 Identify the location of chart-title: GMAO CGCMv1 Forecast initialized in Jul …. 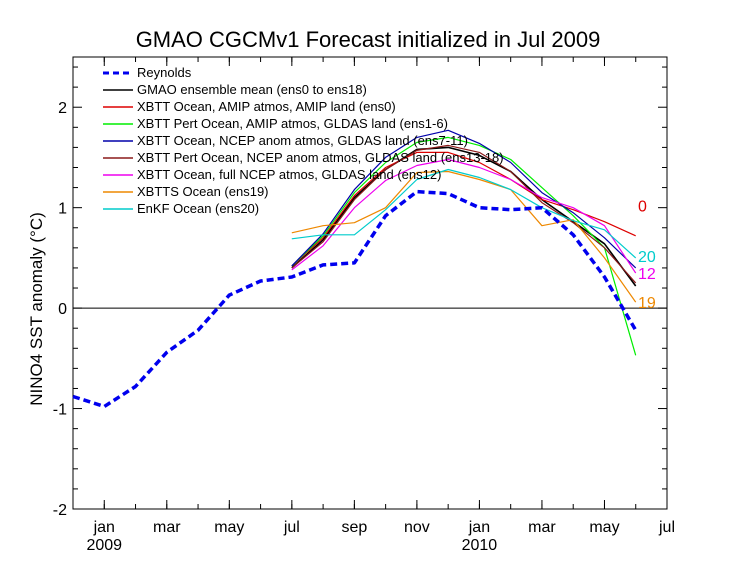
(368, 39).